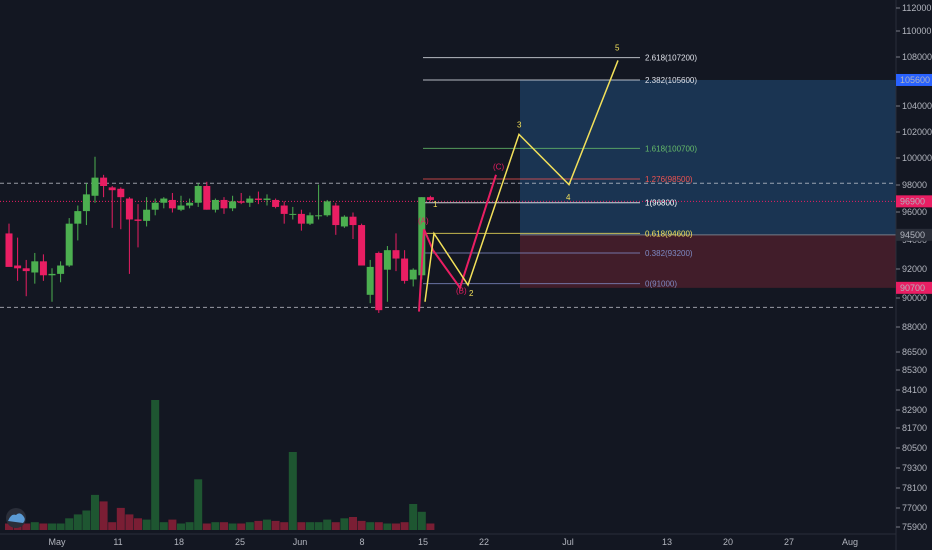  What do you see at coordinates (669, 253) in the screenshot?
I see `fib-level-label: 0.382(93200)` at bounding box center [669, 253].